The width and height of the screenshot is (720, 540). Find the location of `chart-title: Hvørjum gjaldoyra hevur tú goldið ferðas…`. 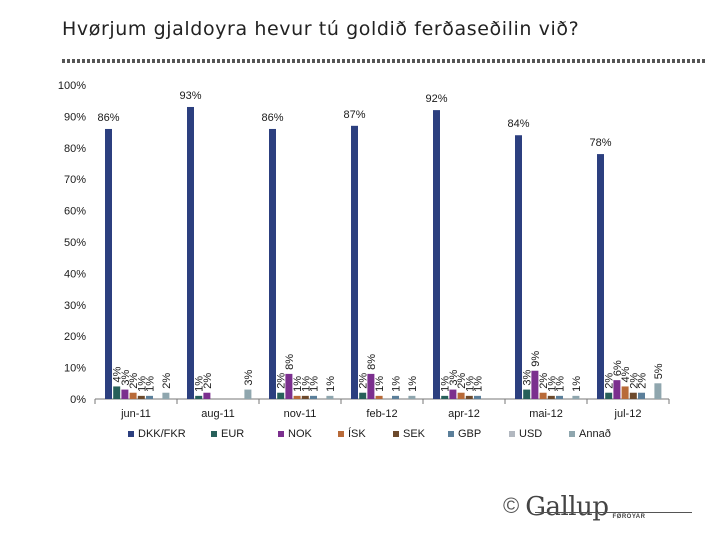

chart-title: Hvørjum gjaldoyra hevur tú goldið ferðas… is located at coordinates (321, 29).